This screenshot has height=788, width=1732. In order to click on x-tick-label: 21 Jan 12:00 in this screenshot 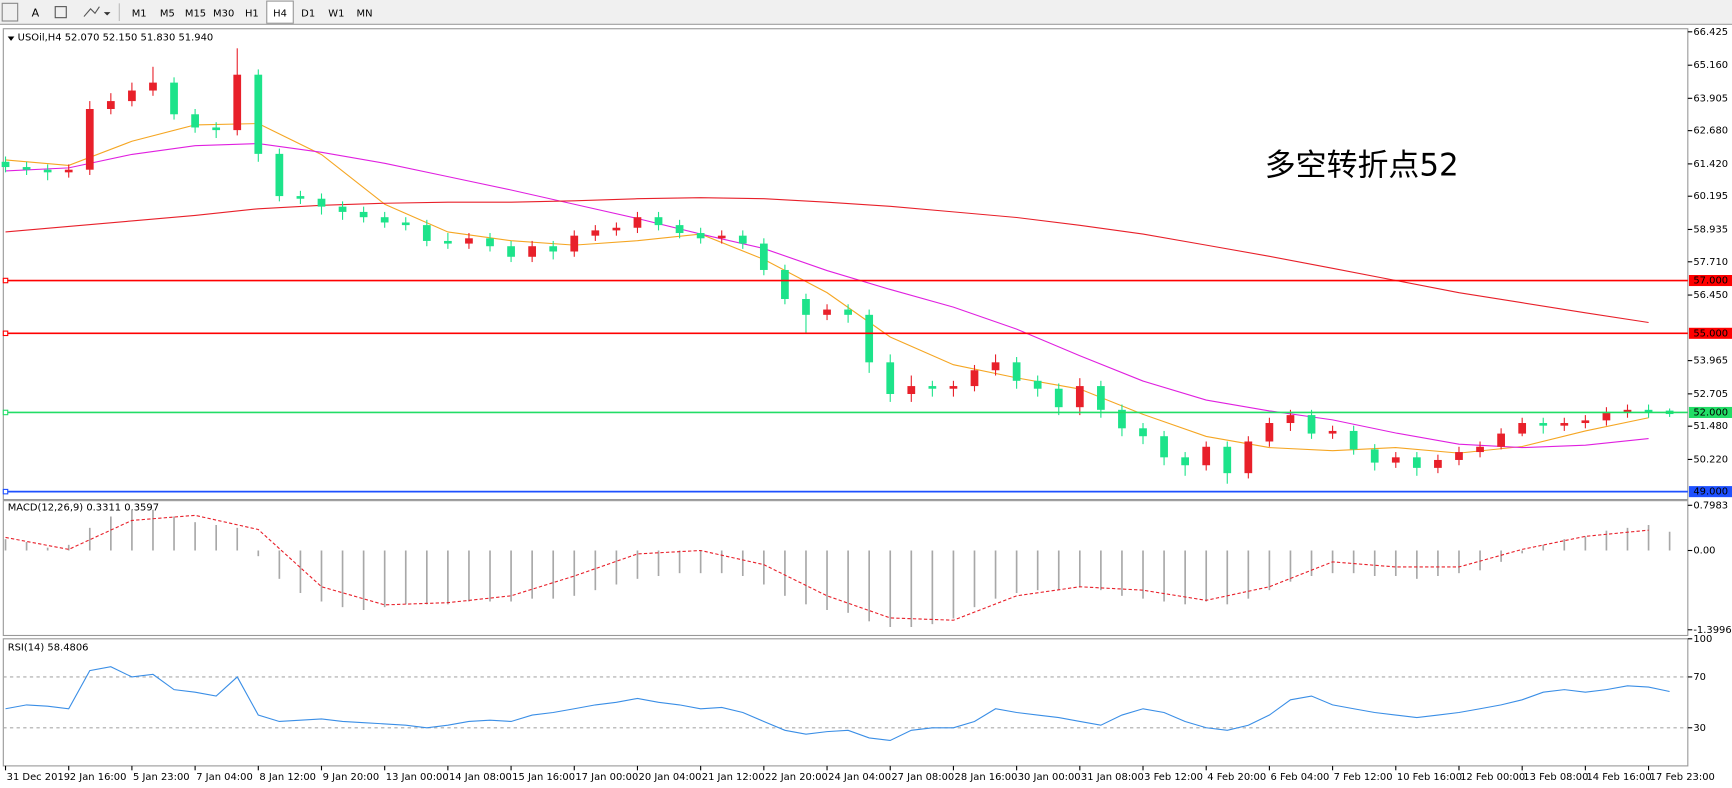, I will do `click(733, 777)`.